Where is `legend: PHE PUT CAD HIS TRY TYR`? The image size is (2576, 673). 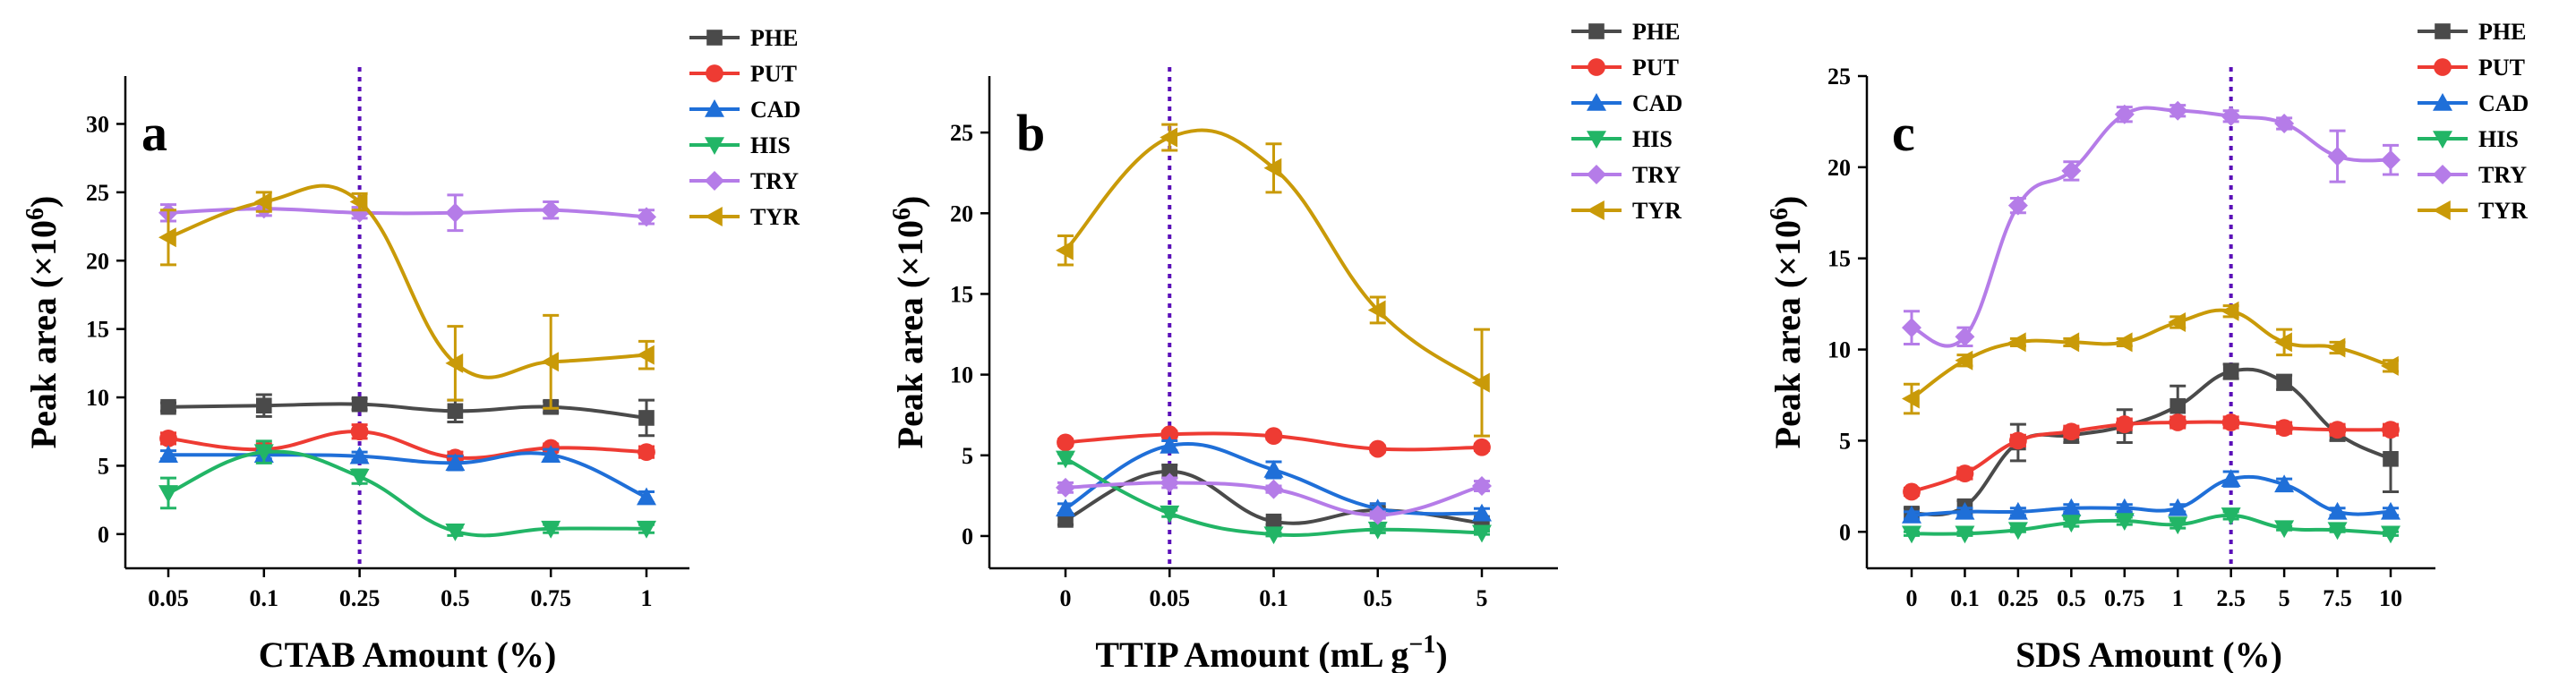 legend: PHE PUT CAD HIS TRY TYR is located at coordinates (744, 128).